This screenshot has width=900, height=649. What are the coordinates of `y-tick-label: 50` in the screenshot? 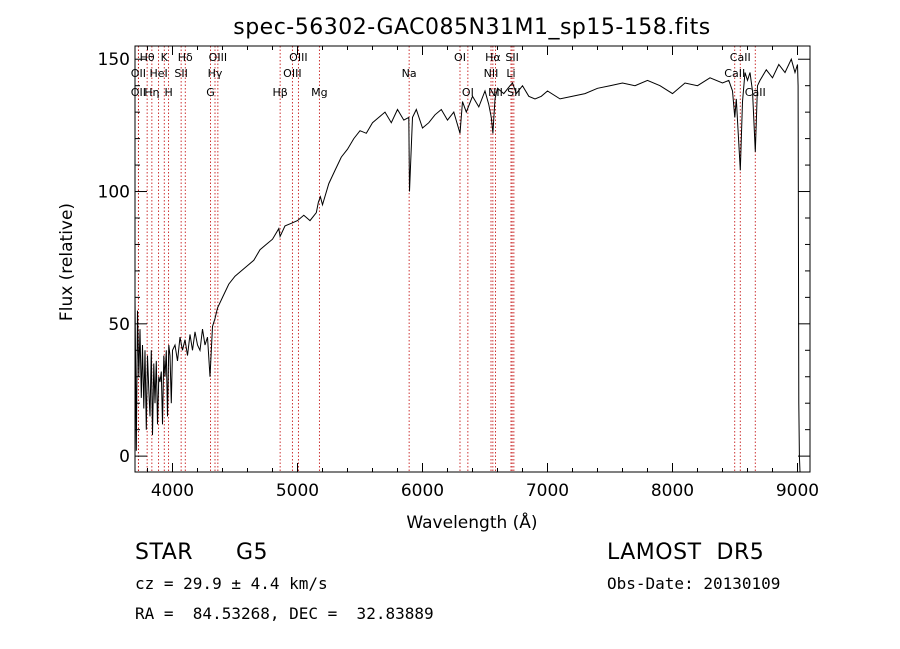 It's located at (119, 325).